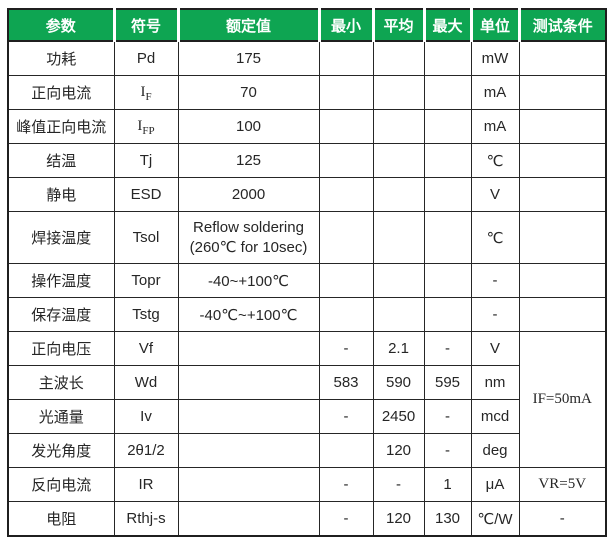 This screenshot has height=539, width=611. What do you see at coordinates (398, 484) in the screenshot?
I see `cell-avg: -` at bounding box center [398, 484].